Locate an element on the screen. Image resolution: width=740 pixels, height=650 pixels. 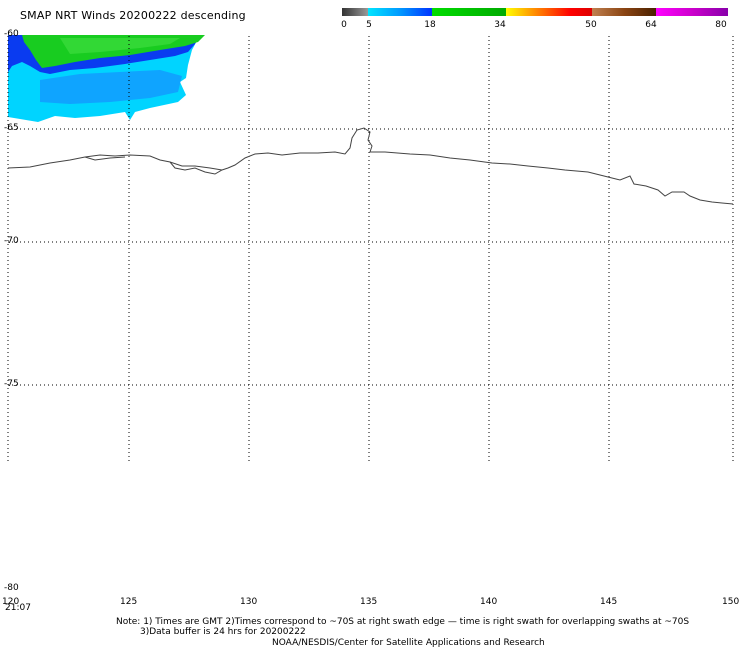
colorbar-tick-64: 64 is located at coordinates (651, 25).